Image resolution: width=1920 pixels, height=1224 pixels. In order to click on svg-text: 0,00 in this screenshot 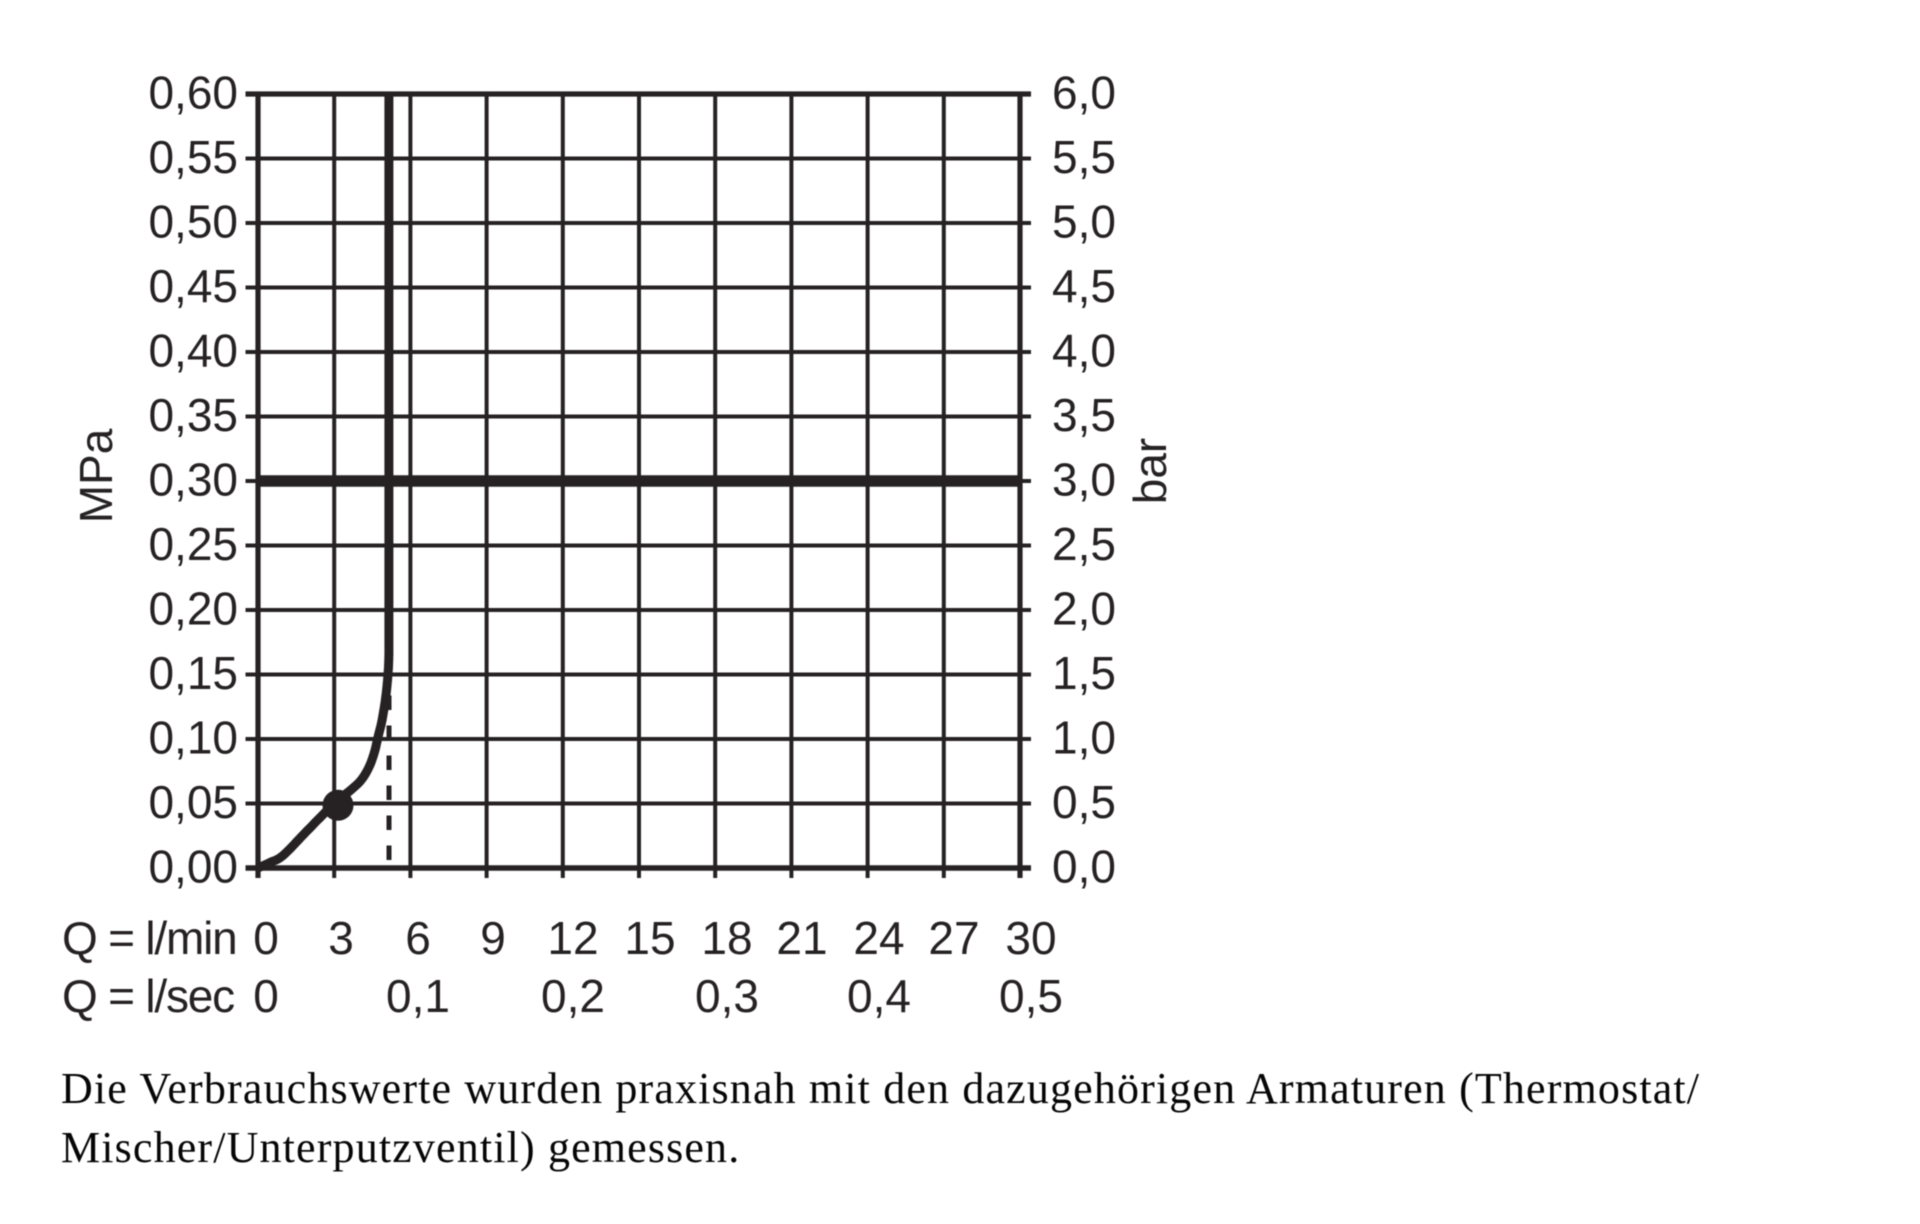, I will do `click(193, 867)`.